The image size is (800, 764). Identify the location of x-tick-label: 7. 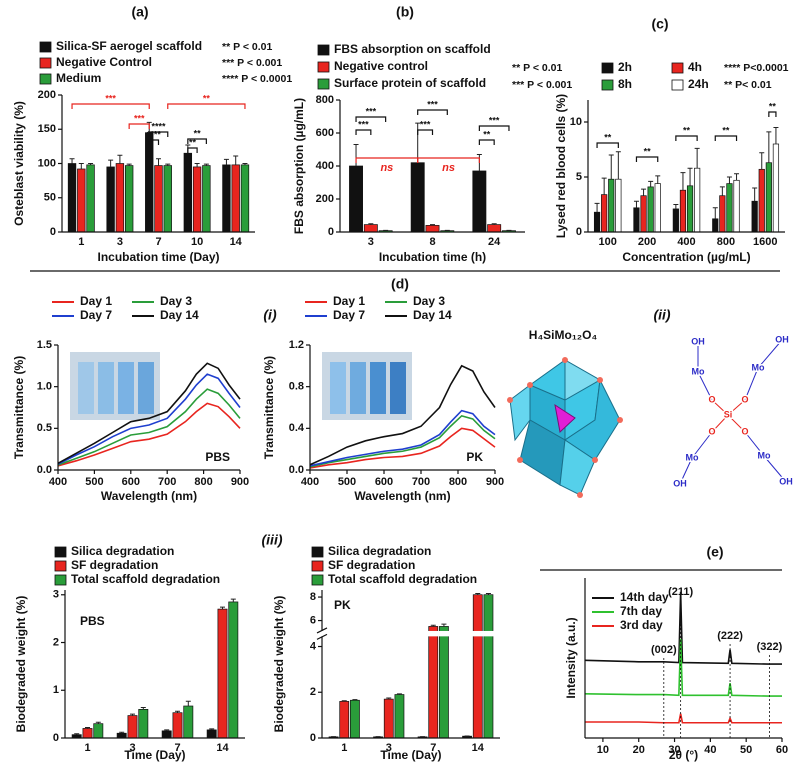
(177, 748).